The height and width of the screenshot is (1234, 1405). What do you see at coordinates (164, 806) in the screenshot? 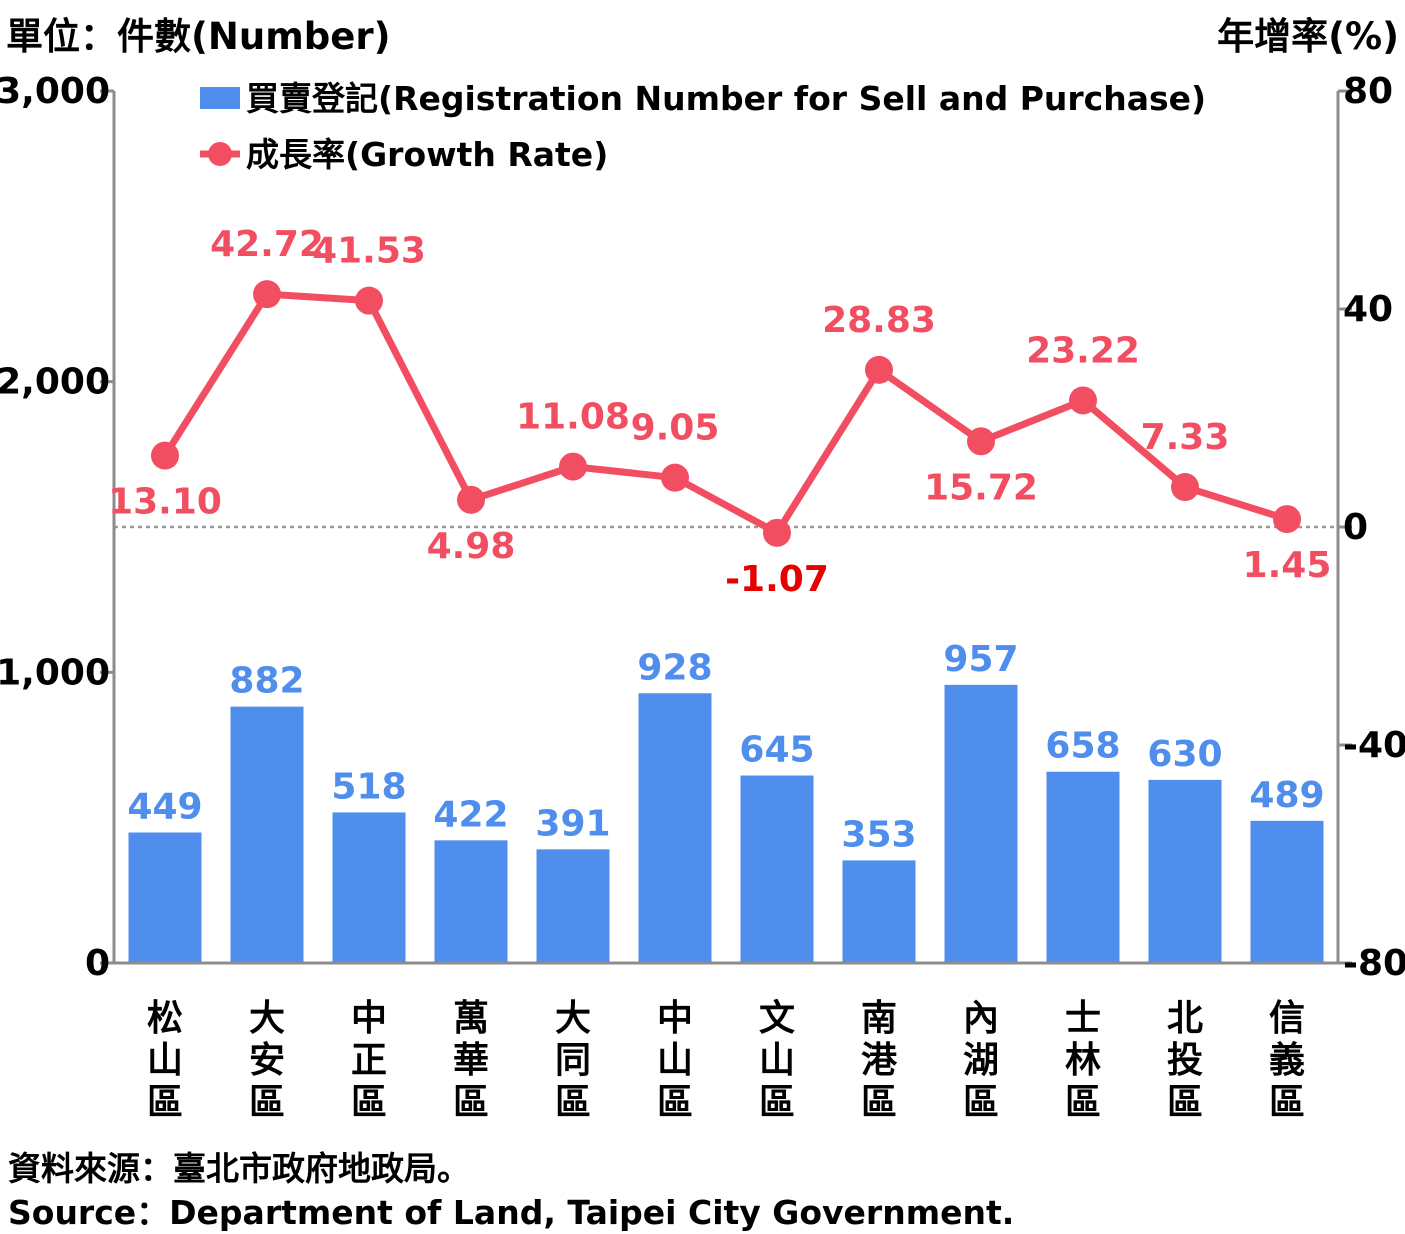
I see `bar-value-label: 449` at bounding box center [164, 806].